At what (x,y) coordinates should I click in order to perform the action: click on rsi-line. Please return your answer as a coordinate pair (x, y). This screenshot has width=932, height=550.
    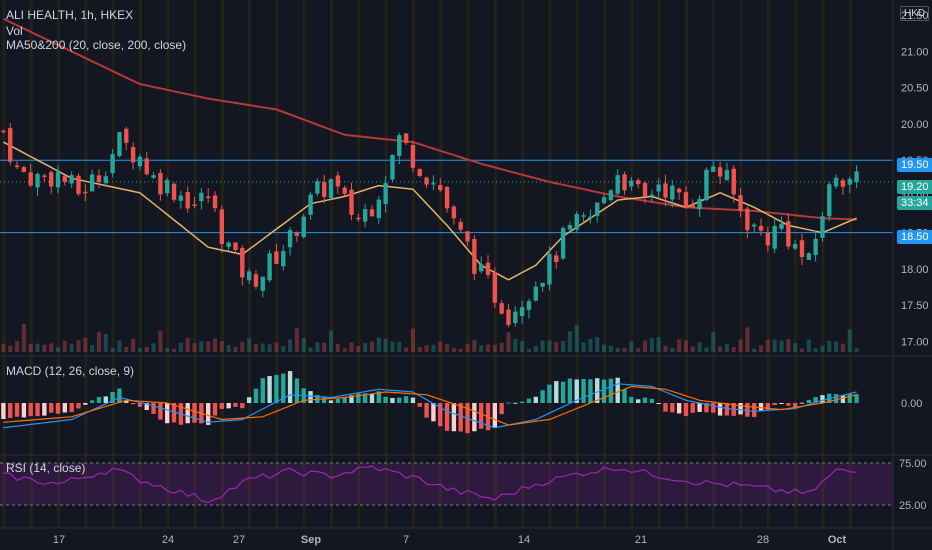
    Looking at the image, I should click on (430, 484).